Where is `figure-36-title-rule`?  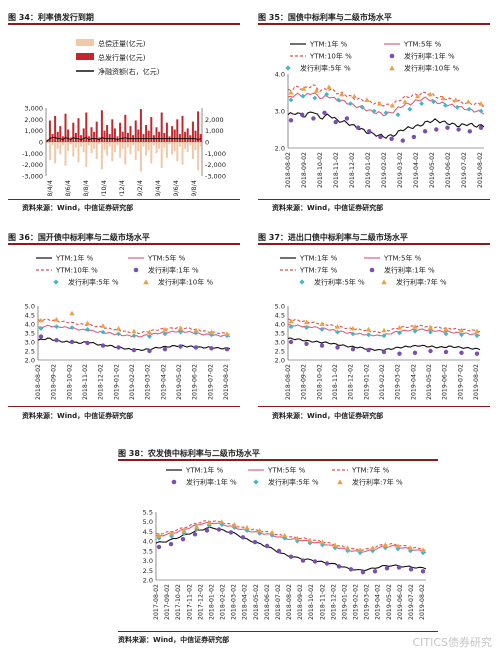
figure-36-title-rule is located at coordinates (124, 244).